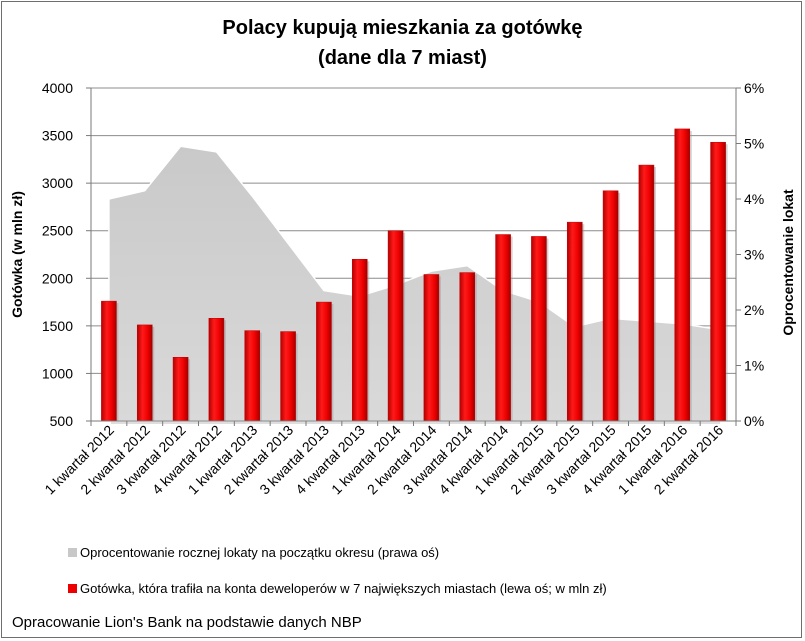 The width and height of the screenshot is (805, 641). Describe the element at coordinates (788, 262) in the screenshot. I see `y2-axis-title: Oprocentowanie lokat` at that location.